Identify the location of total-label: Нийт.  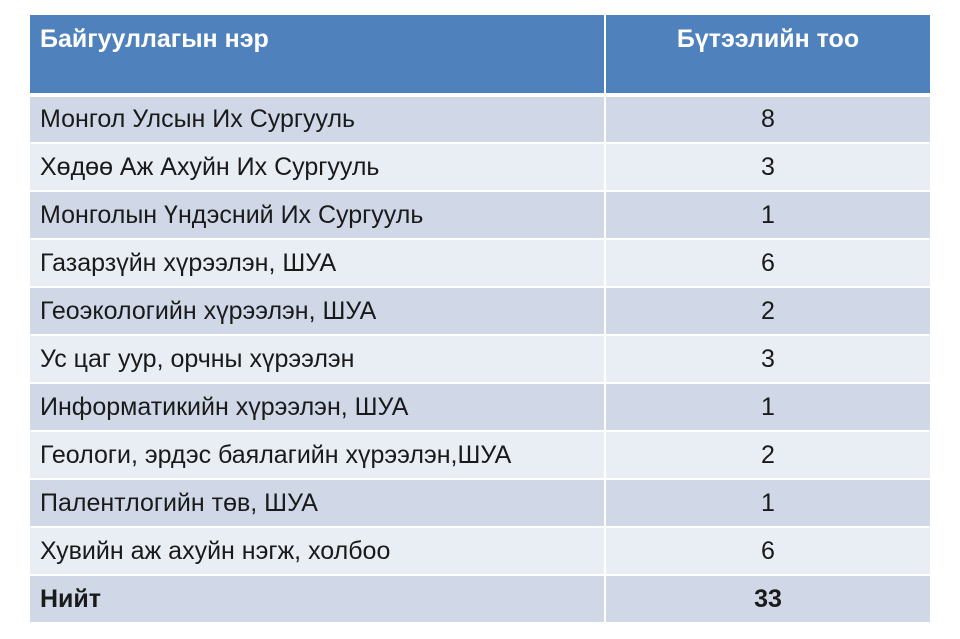
(318, 599).